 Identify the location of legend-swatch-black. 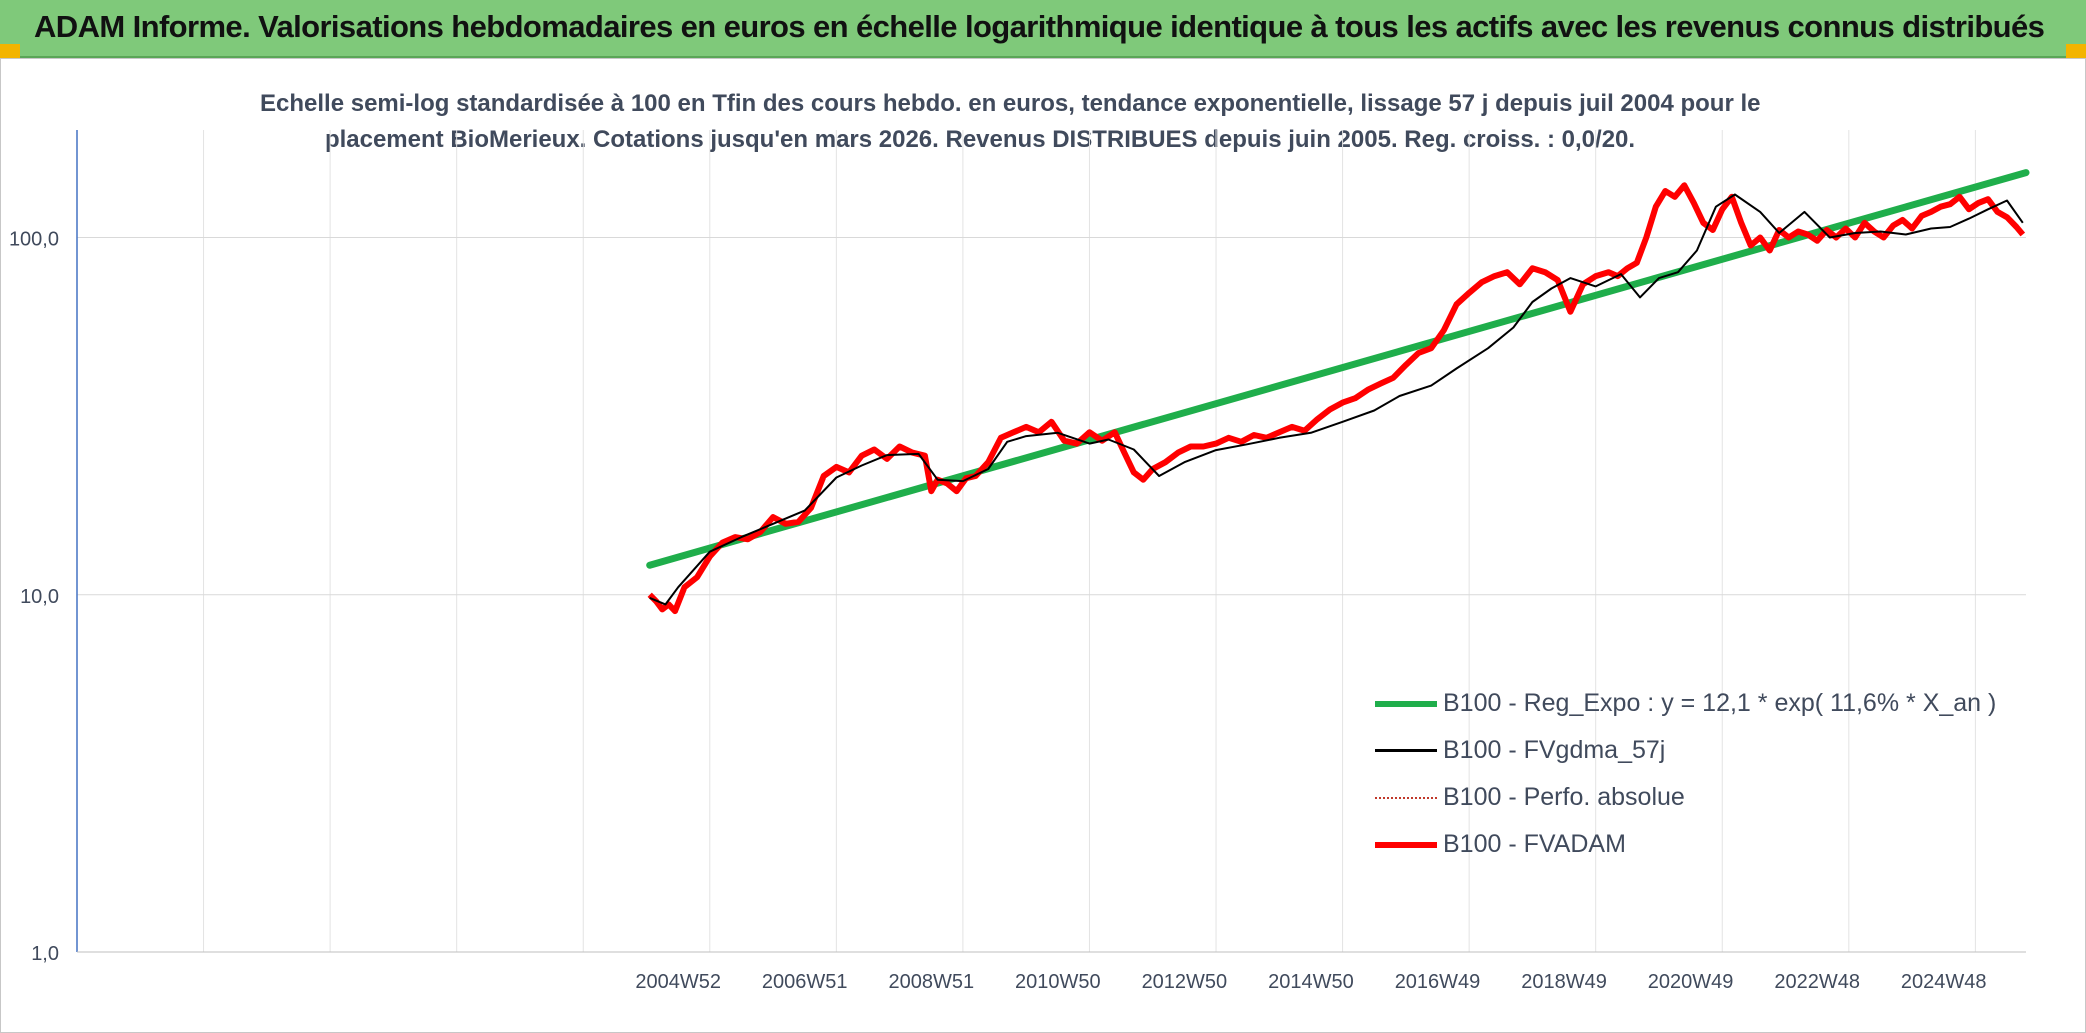
(1406, 750).